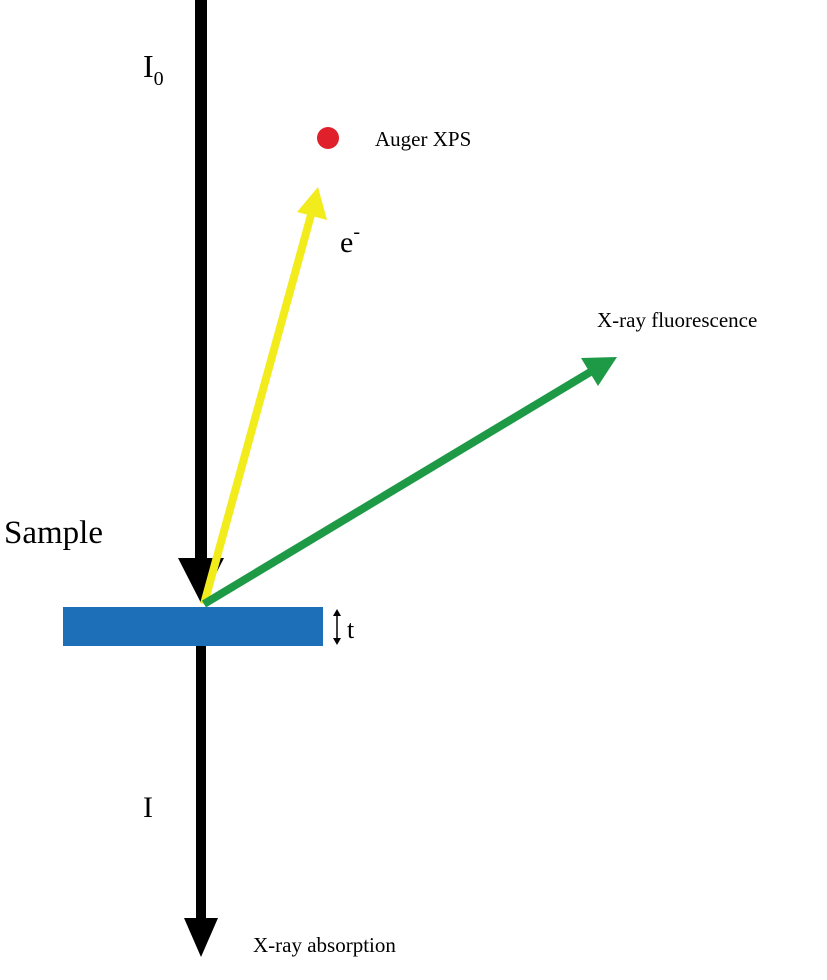  What do you see at coordinates (351, 629) in the screenshot?
I see `thickness-label: t` at bounding box center [351, 629].